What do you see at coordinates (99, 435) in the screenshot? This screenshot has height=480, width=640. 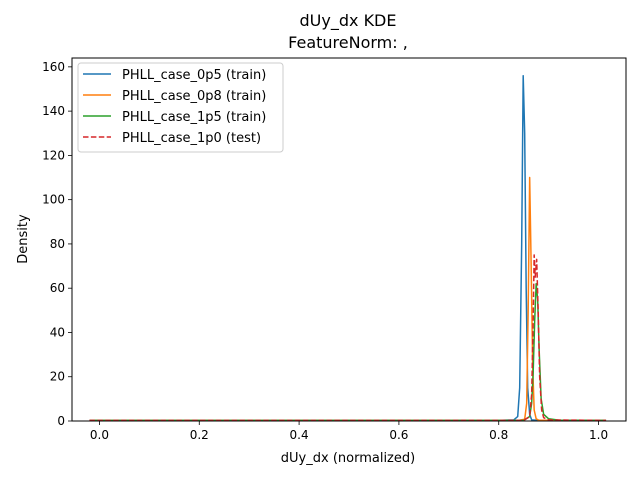 I see `x-tick-label: 0.0` at bounding box center [99, 435].